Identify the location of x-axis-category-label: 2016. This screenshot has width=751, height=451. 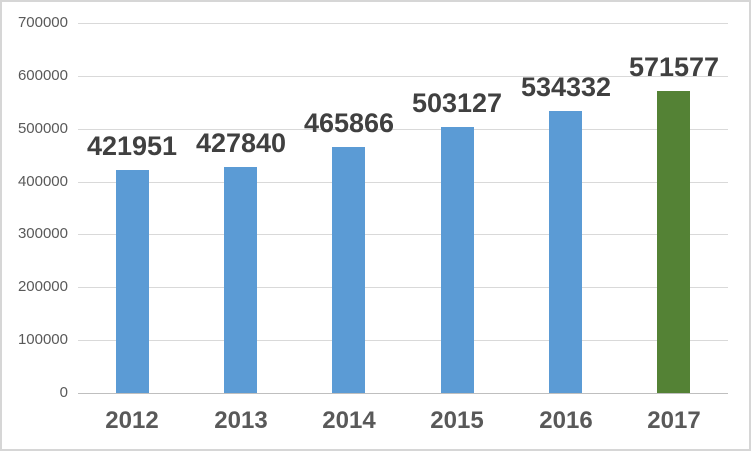
(566, 420).